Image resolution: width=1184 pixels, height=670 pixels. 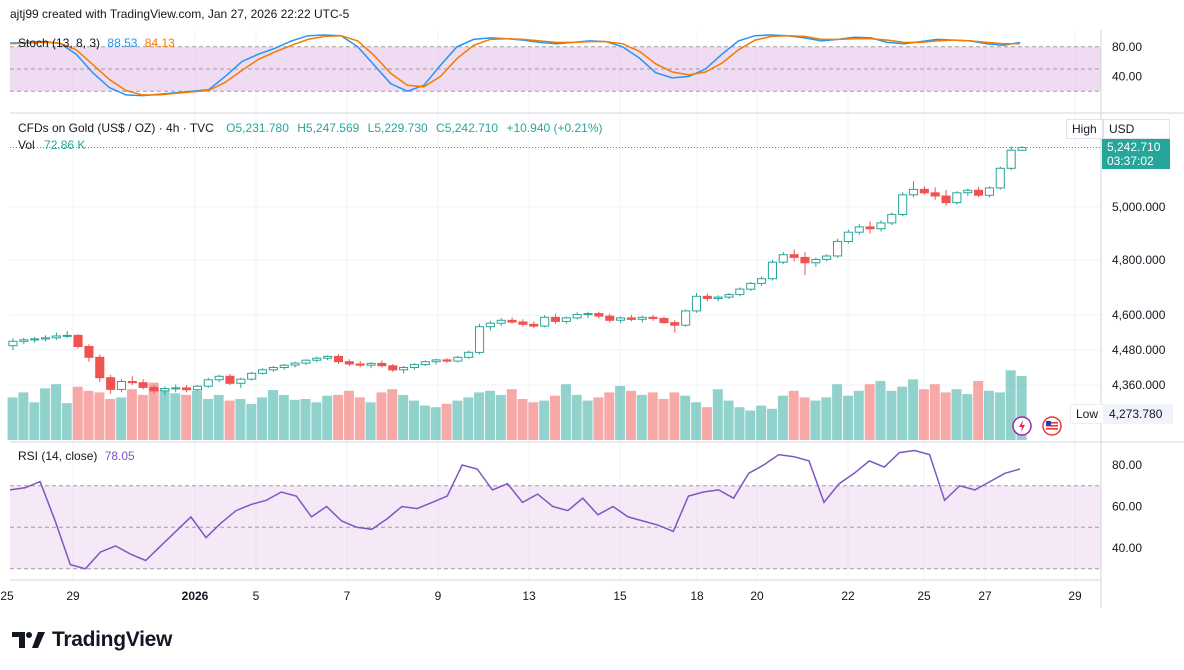 I want to click on last-price-tag: 5,242.710 03:37:02, so click(x=1136, y=154).